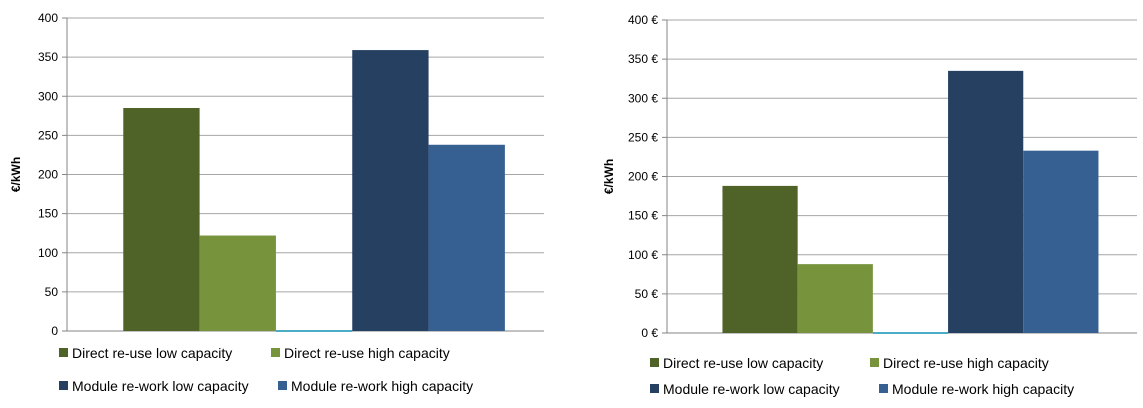 The height and width of the screenshot is (408, 1143). Describe the element at coordinates (760, 259) in the screenshot. I see `right-bar-direct-re-use-low-capacity` at that location.